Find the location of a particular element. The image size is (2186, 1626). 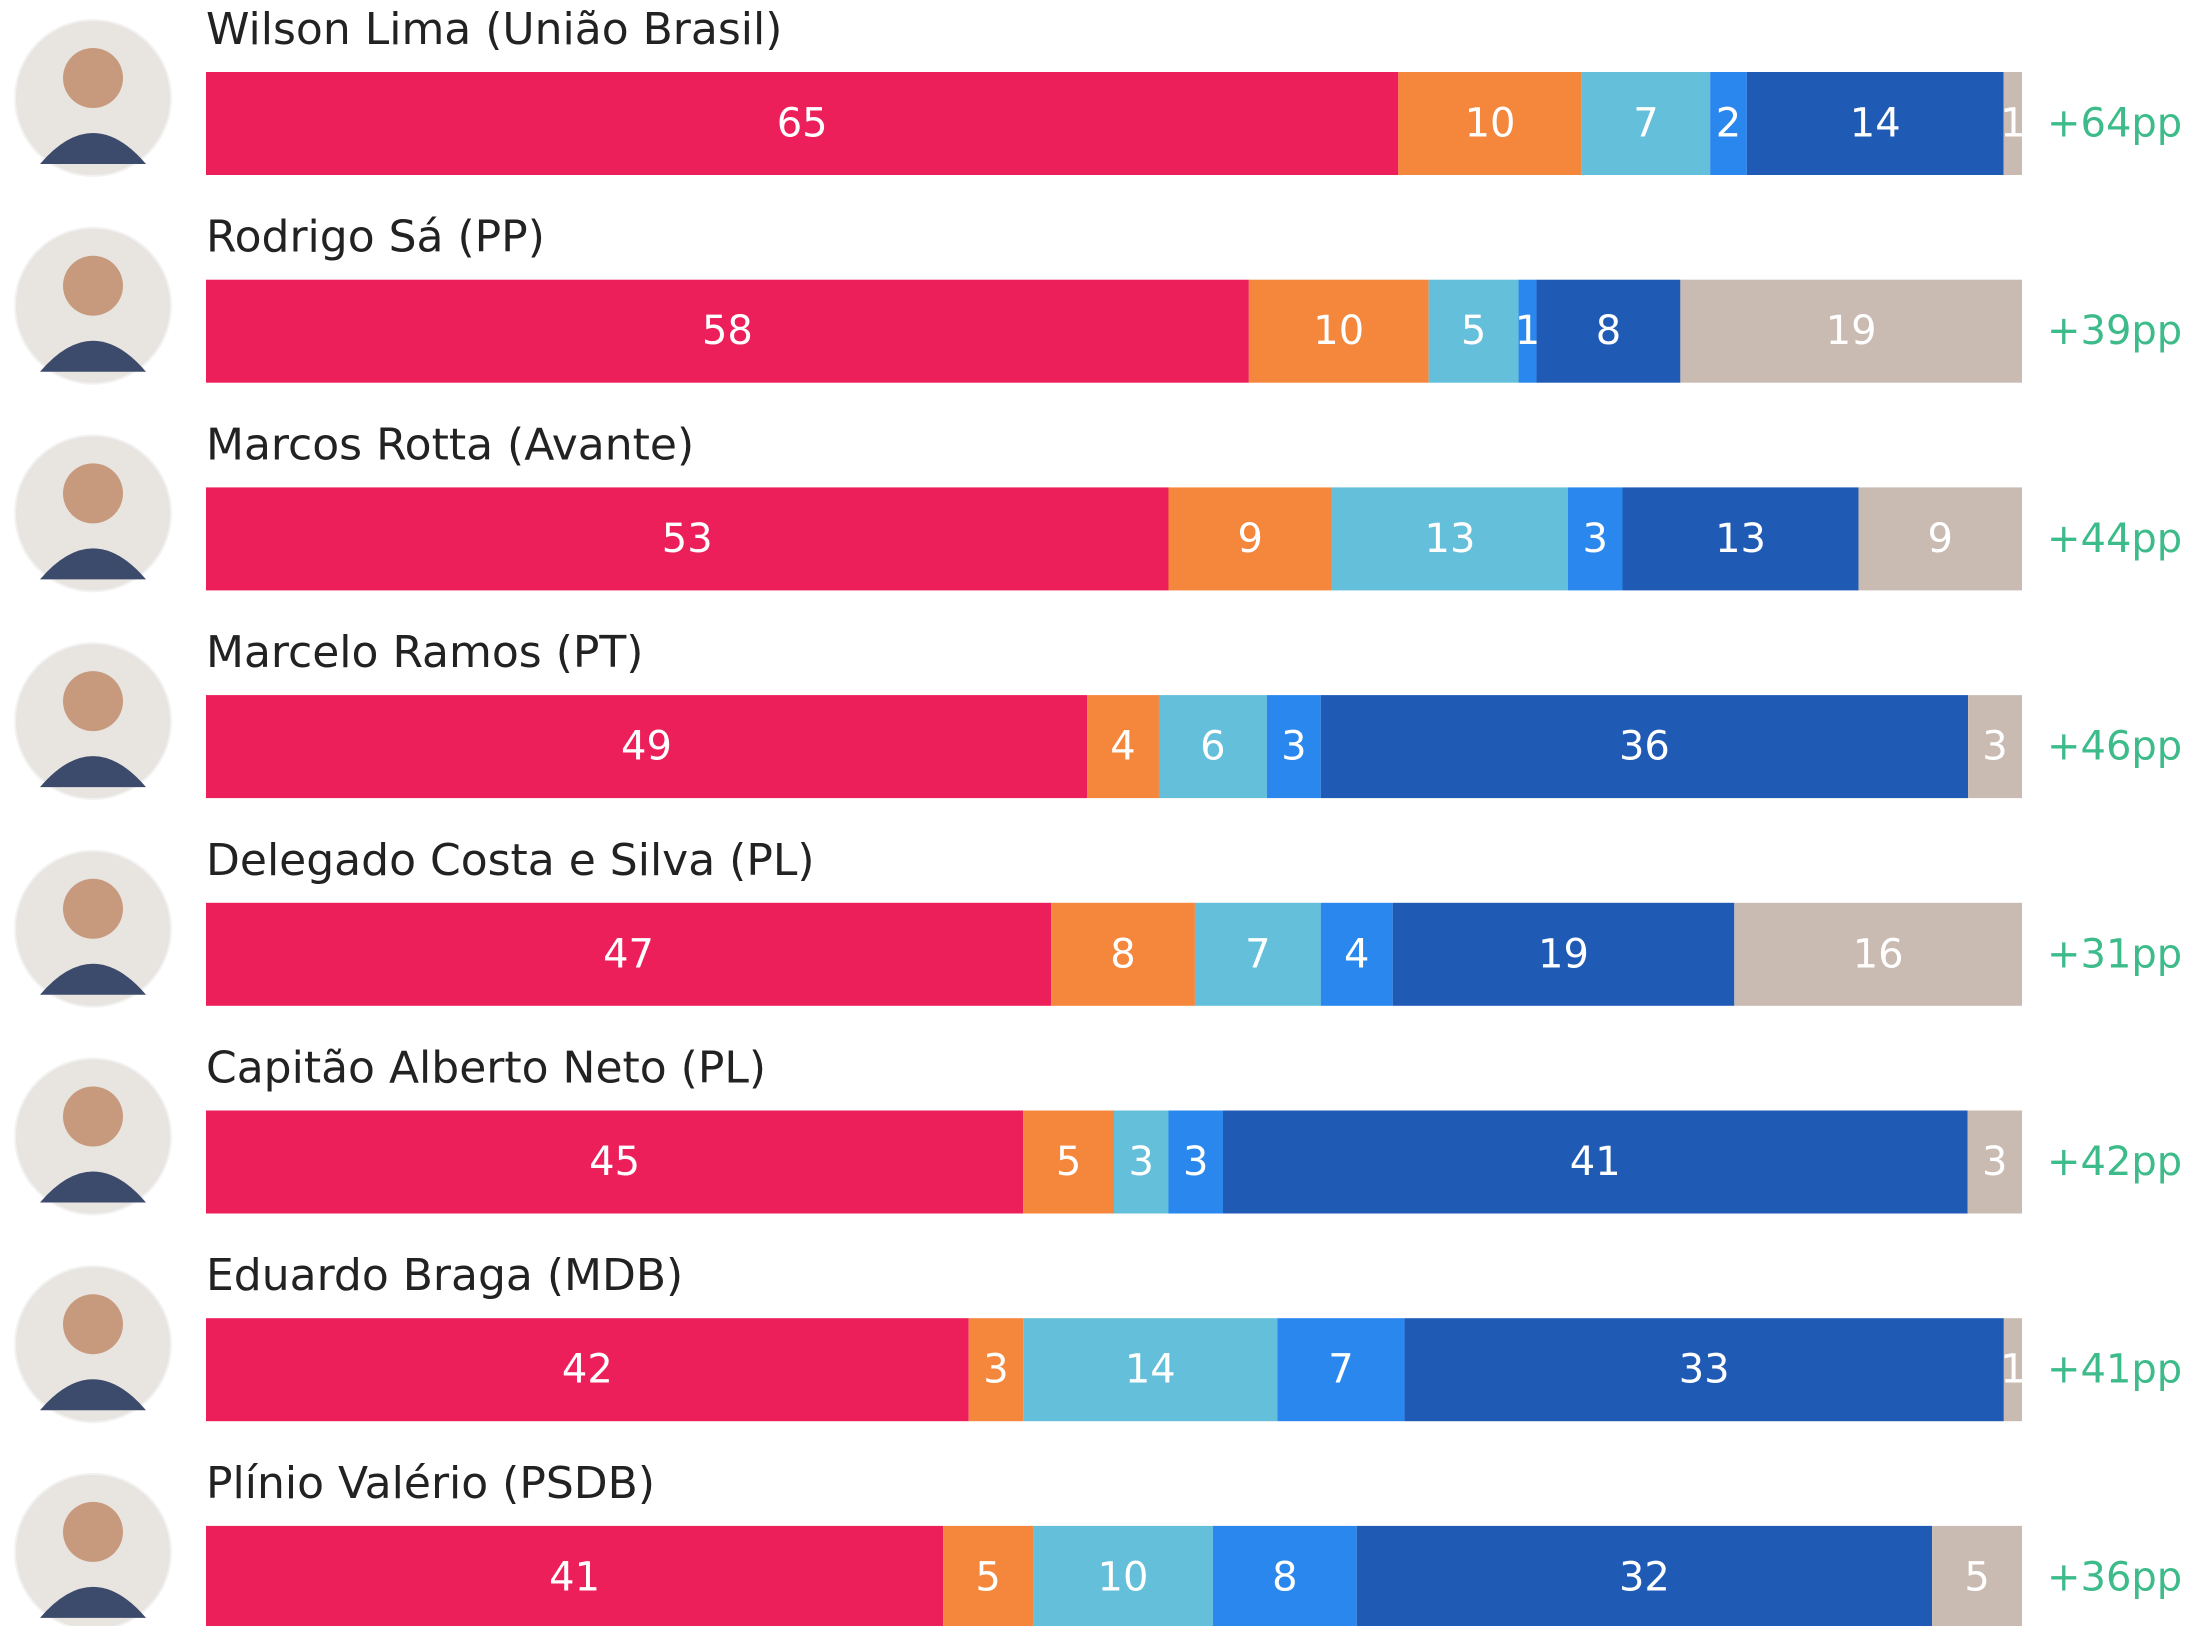

data-label: 58 is located at coordinates (727, 331).